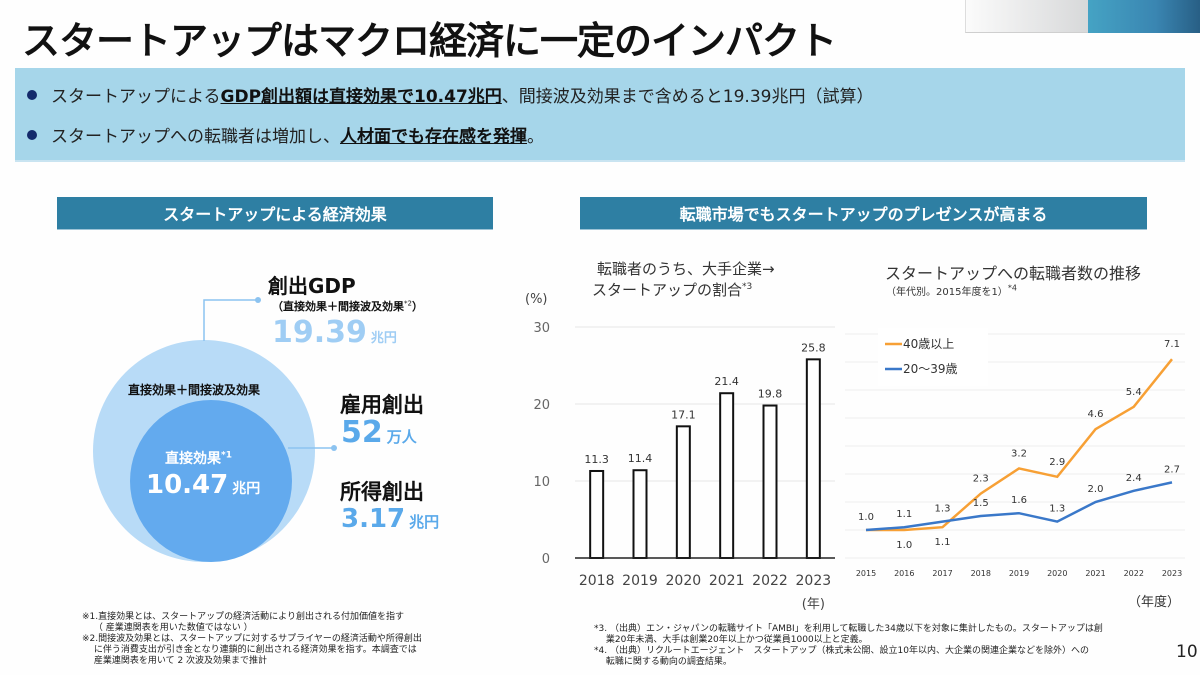 The height and width of the screenshot is (675, 1200). Describe the element at coordinates (770, 581) in the screenshot. I see `bar-chart-x-tick: 2022` at that location.